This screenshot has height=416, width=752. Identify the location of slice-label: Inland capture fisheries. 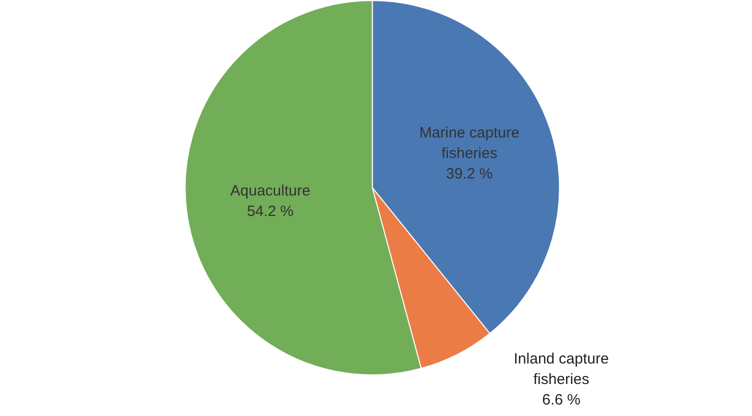
(561, 369).